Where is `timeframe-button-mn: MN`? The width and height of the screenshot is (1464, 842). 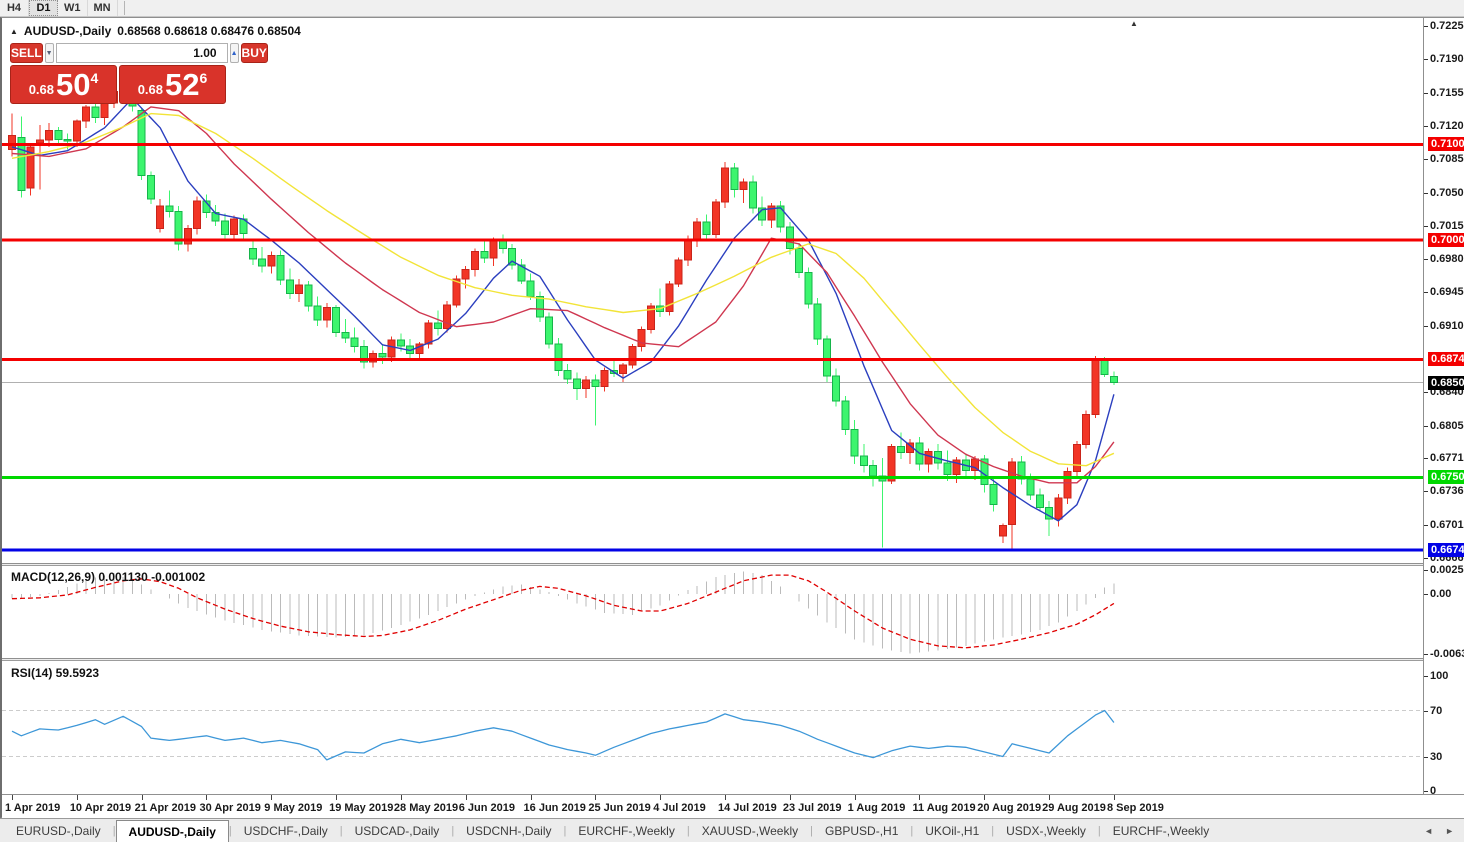
timeframe-button-mn: MN is located at coordinates (103, 8).